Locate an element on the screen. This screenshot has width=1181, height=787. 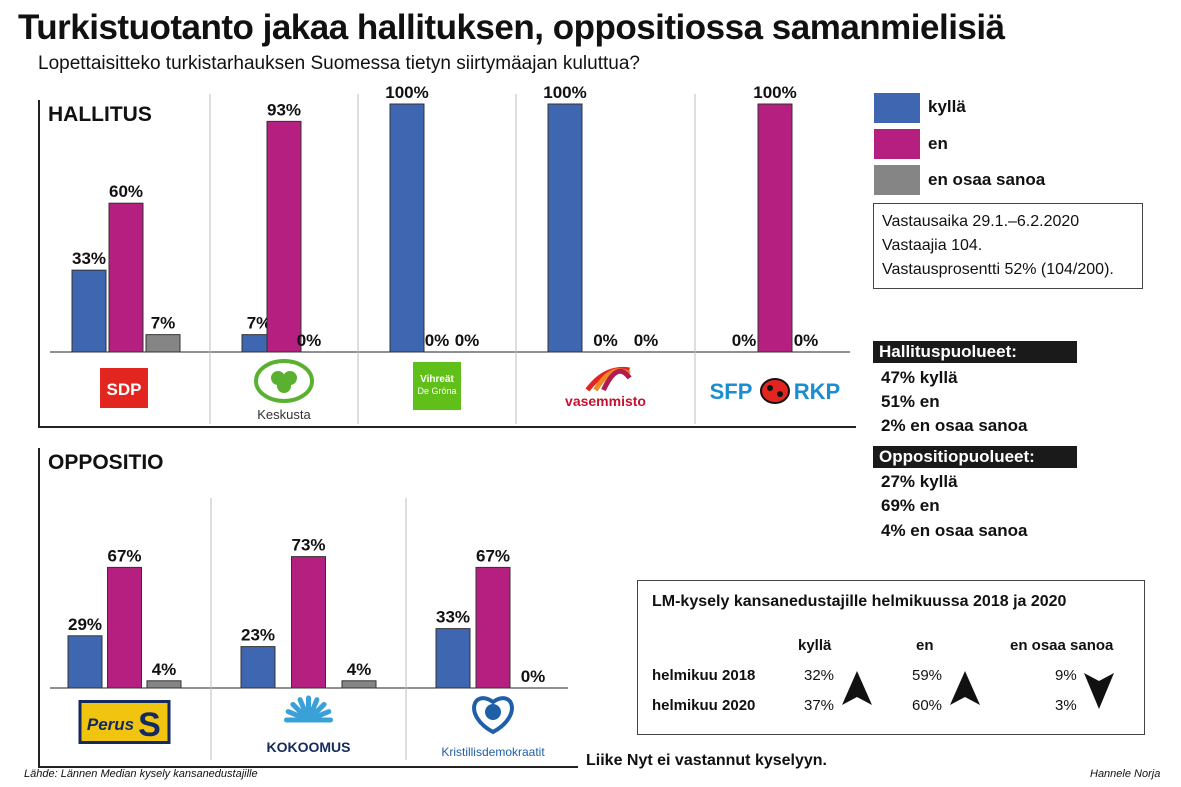
legend-swatch-kylla is located at coordinates (897, 108).